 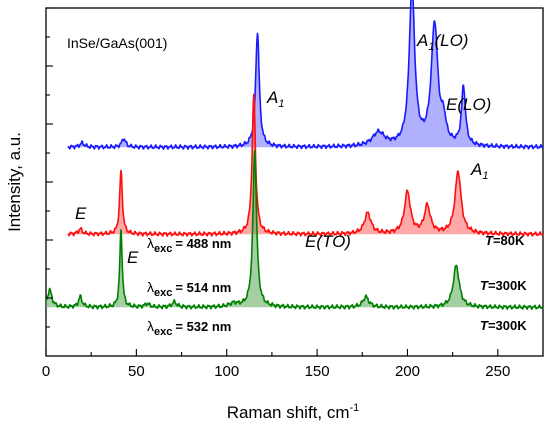 What do you see at coordinates (505, 240) in the screenshot?
I see `temp-label-blue: T=80K` at bounding box center [505, 240].